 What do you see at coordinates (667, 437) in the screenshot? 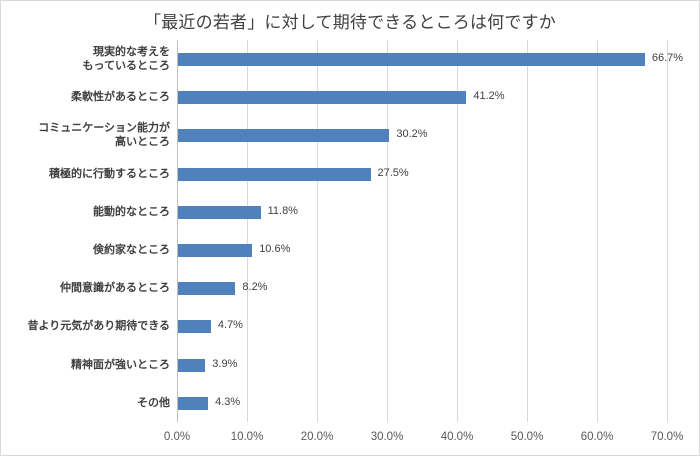
I see `x-tick-label: 70.0%` at bounding box center [667, 437].